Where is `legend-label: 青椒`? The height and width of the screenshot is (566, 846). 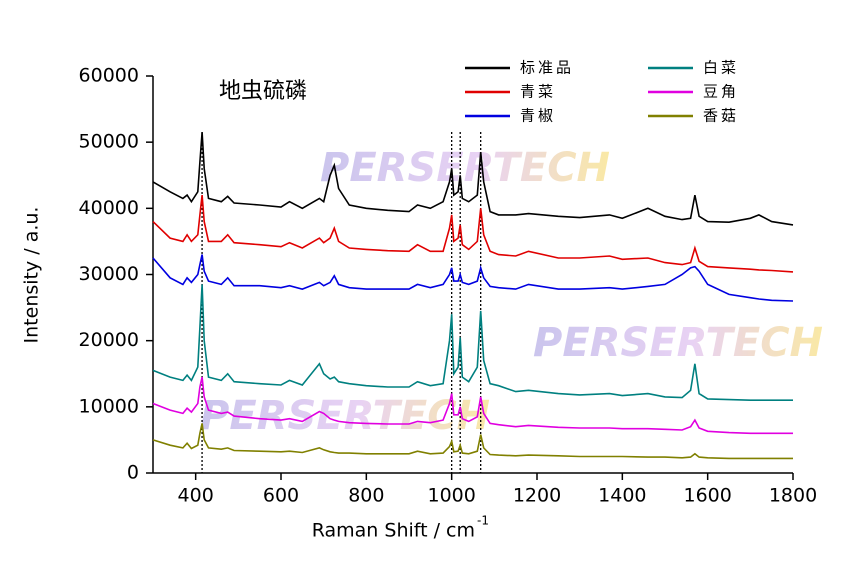
legend-label: 青椒 is located at coordinates (538, 116).